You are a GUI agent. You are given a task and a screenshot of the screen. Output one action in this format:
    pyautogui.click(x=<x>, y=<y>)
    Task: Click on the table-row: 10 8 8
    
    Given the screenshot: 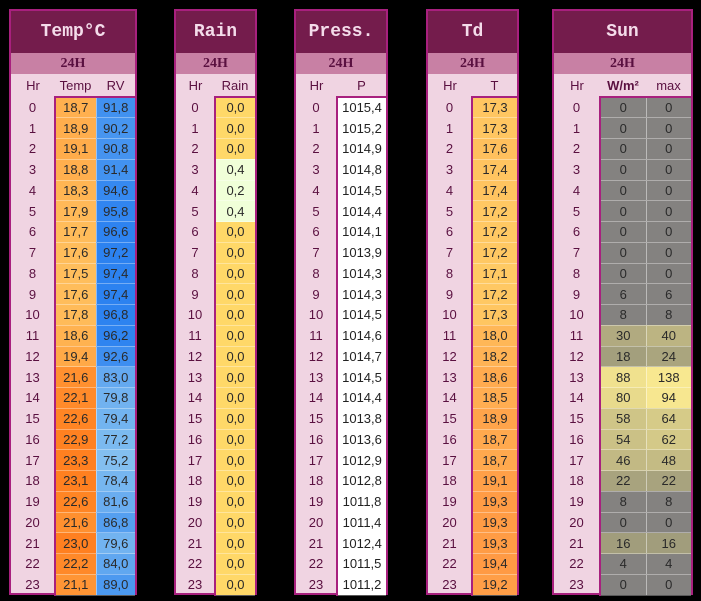 What is the action you would take?
    pyautogui.click(x=622, y=315)
    